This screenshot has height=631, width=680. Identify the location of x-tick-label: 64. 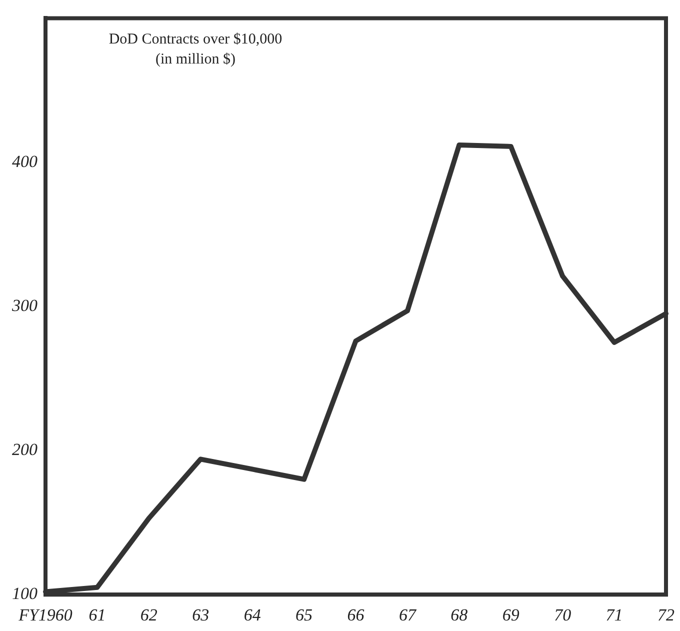
(253, 614).